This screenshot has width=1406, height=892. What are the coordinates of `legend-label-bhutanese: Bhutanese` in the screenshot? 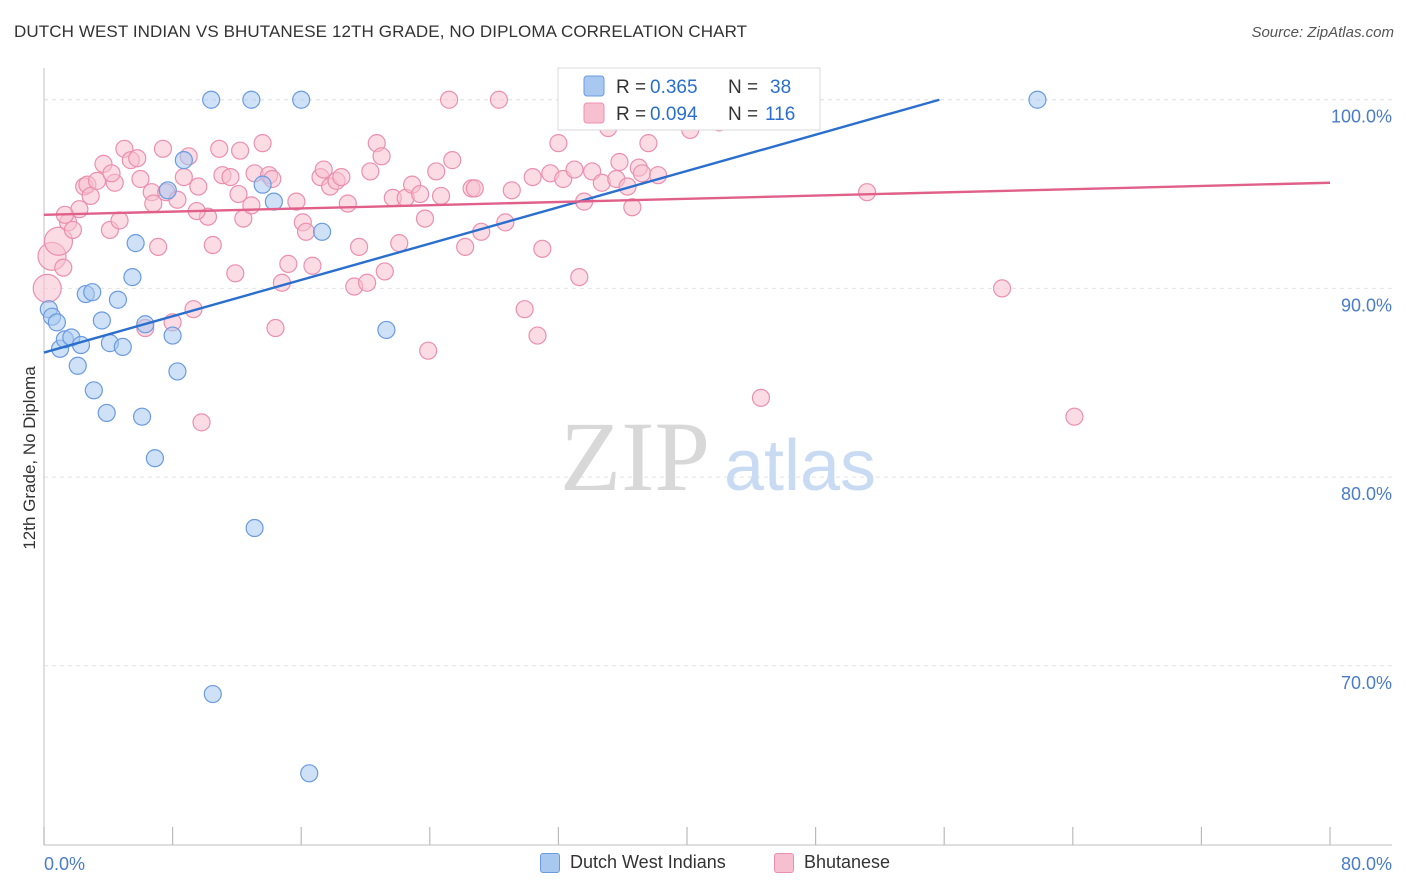 It's located at (847, 862).